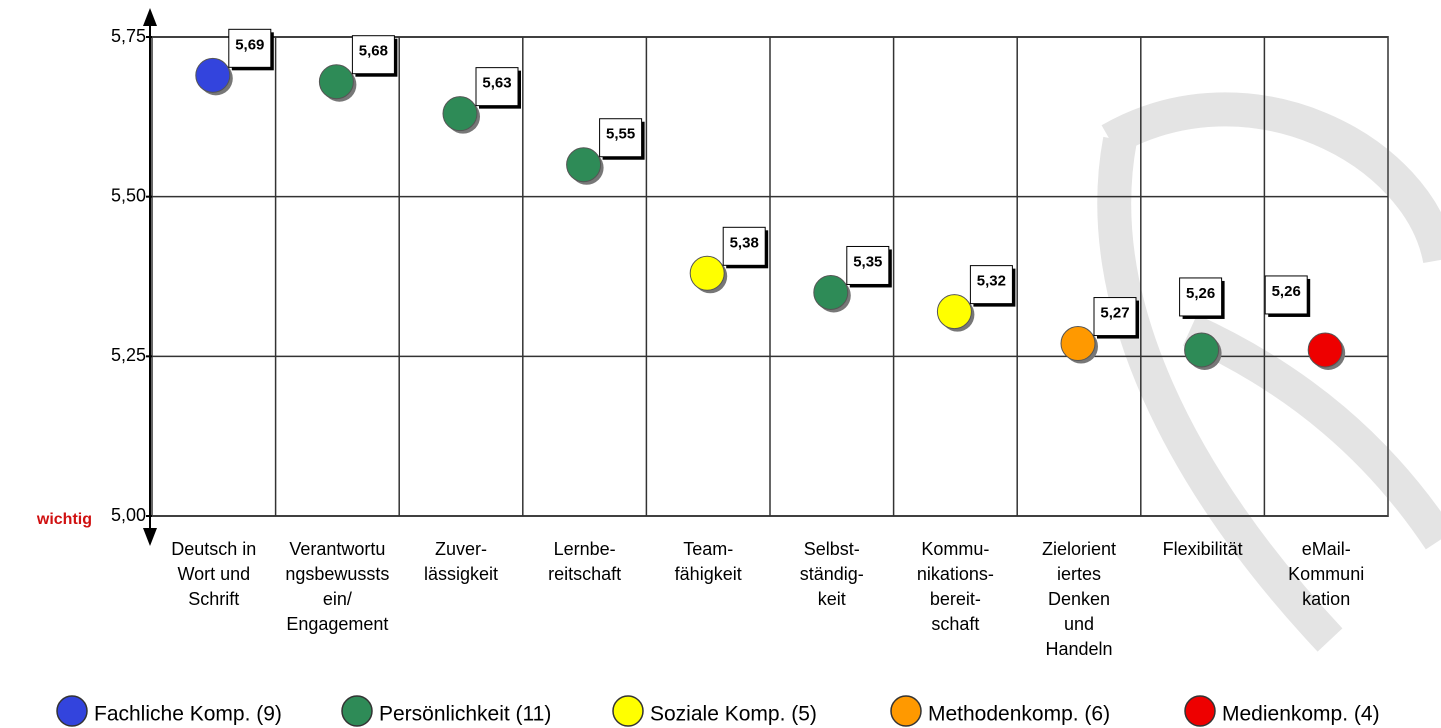 This screenshot has width=1441, height=728. What do you see at coordinates (461, 561) in the screenshot?
I see `x-tick-label: Zuver-lässigkeit` at bounding box center [461, 561].